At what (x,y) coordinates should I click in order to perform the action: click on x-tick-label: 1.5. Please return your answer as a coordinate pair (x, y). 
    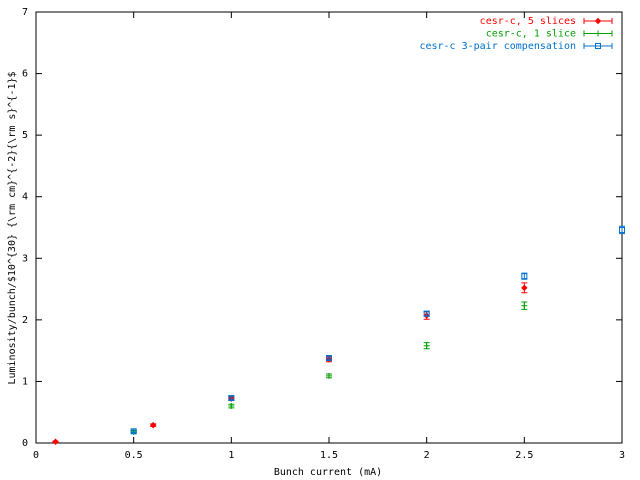
    Looking at the image, I should click on (329, 455).